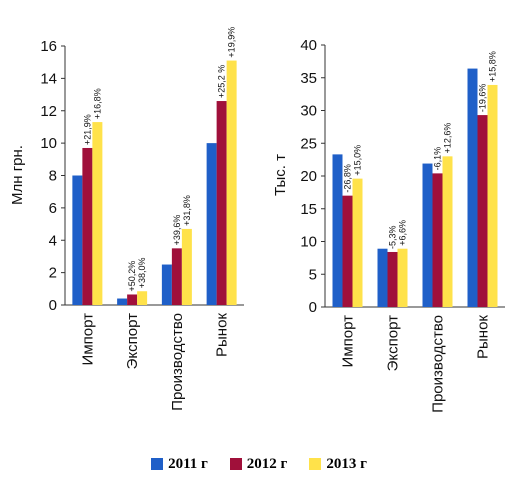 The height and width of the screenshot is (482, 518). What do you see at coordinates (48, 46) in the screenshot?
I see `y-tick-label: 16` at bounding box center [48, 46].